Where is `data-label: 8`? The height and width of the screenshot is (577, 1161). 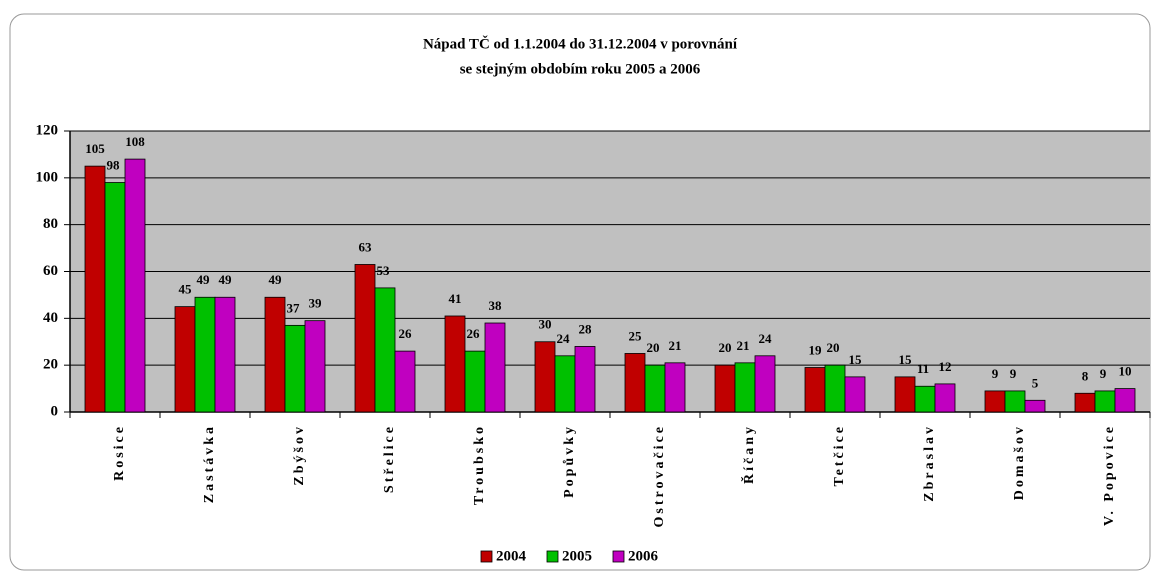
data-label: 8 is located at coordinates (1085, 375).